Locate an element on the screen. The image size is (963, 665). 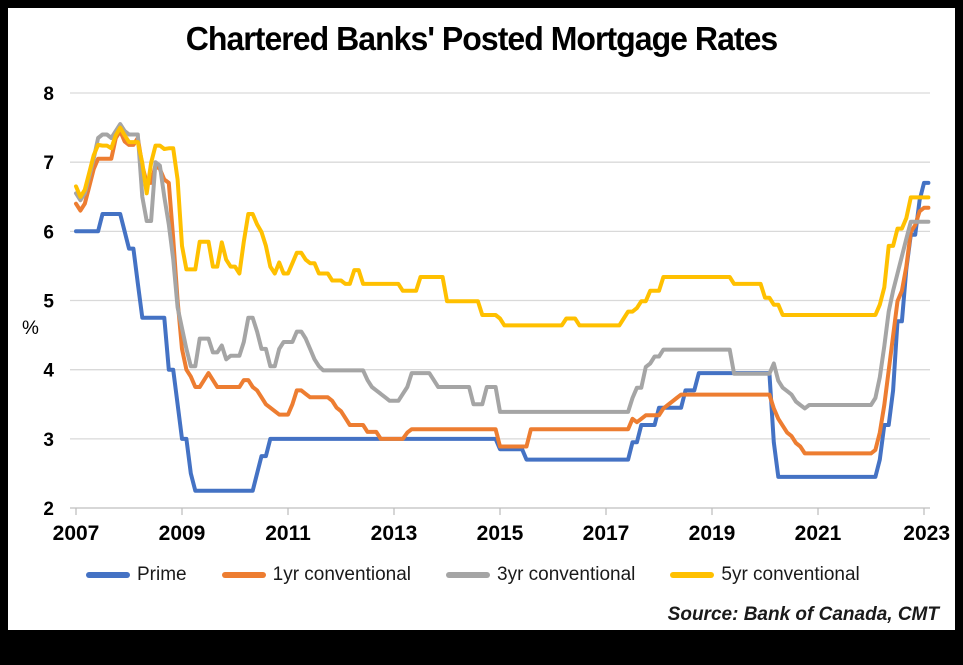
legend-item-3yr-conventional: 3yr conventional is located at coordinates (540, 575).